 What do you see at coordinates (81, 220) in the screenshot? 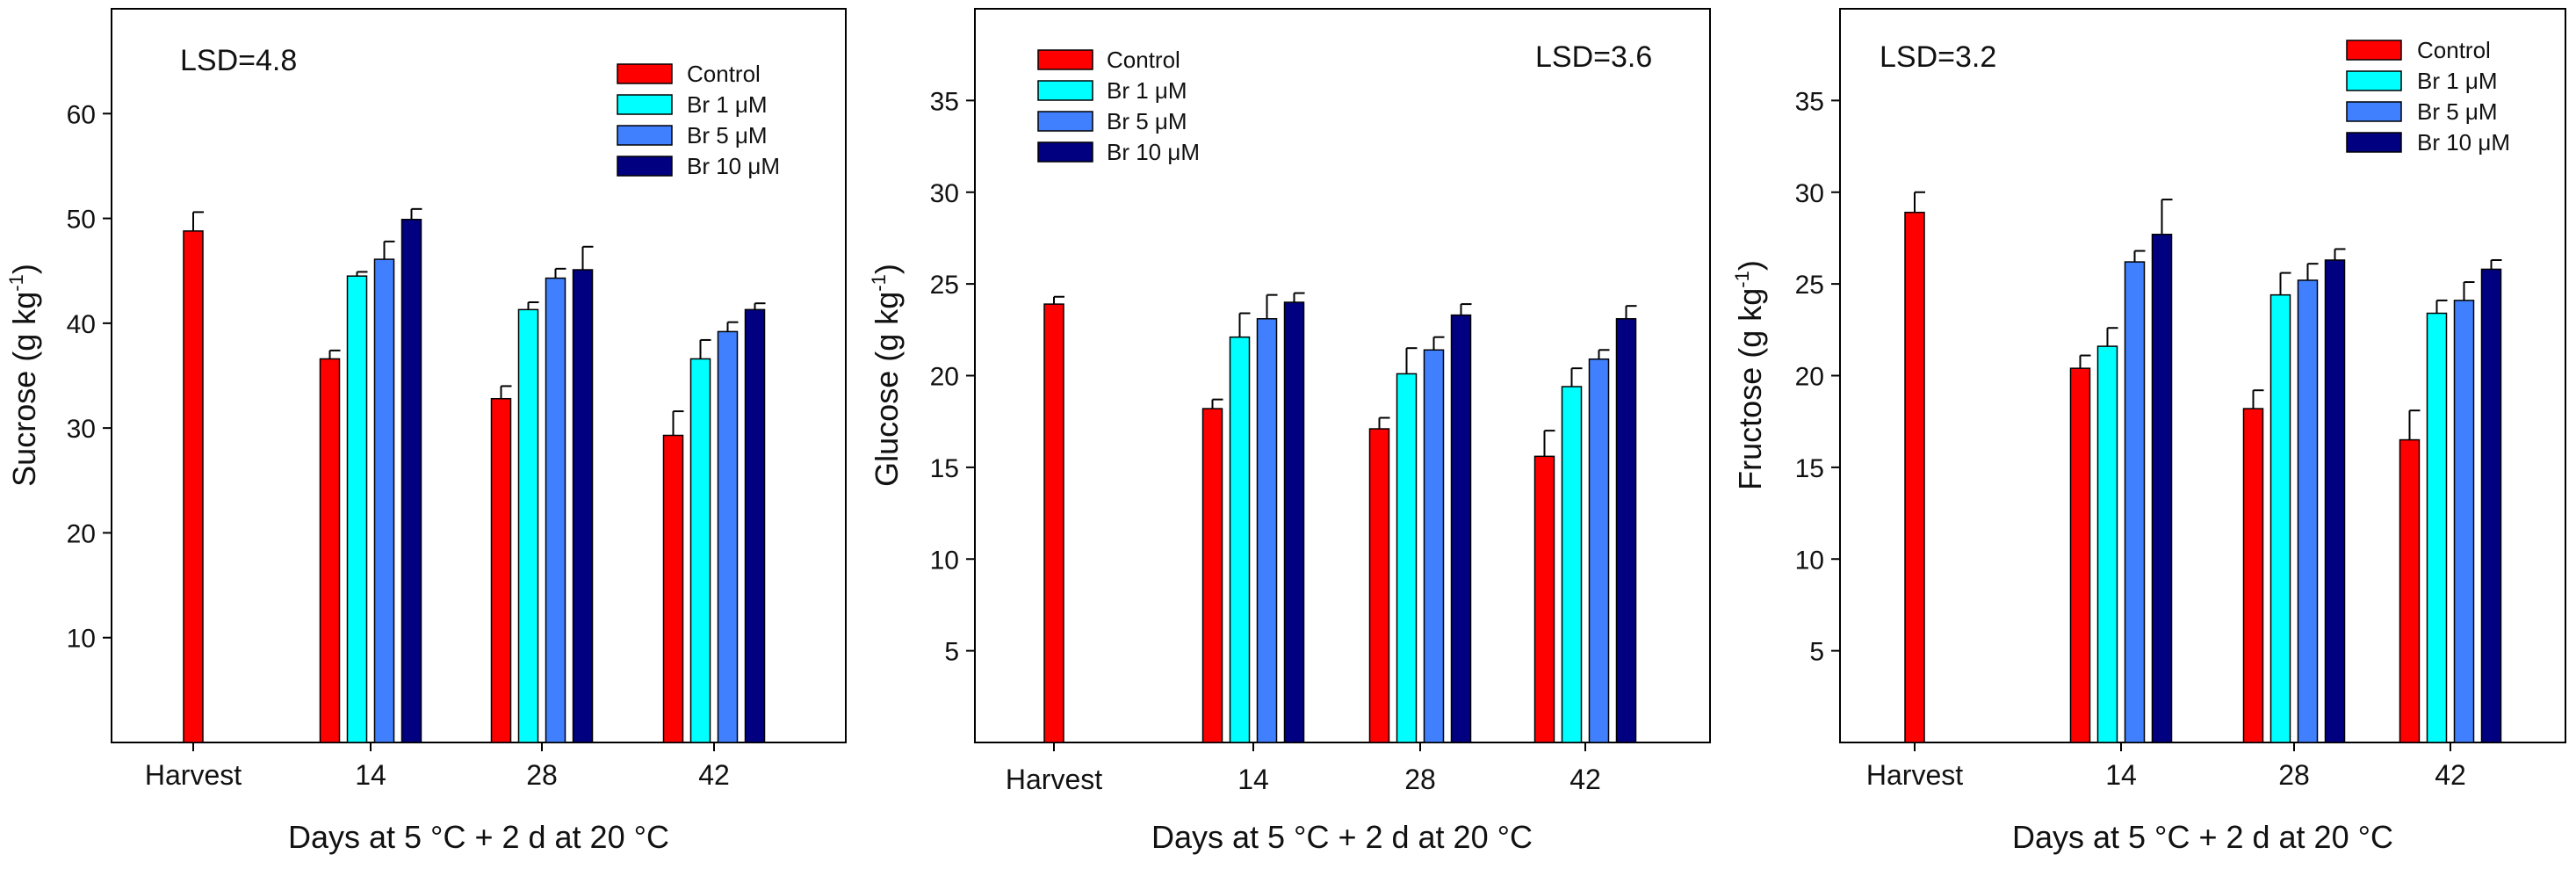
I see `sucrose-y-tick-label: 50` at bounding box center [81, 220].